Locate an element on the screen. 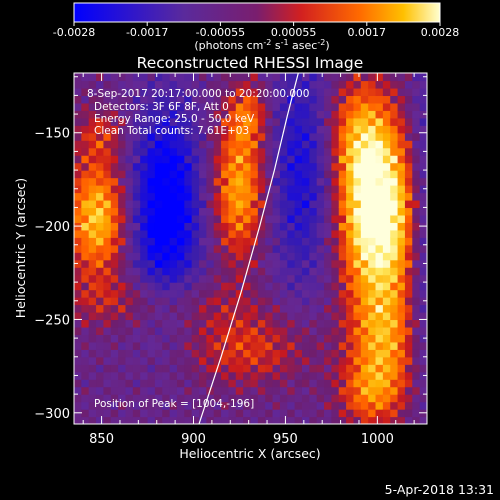 This screenshot has width=500, height=500. annotation-energy: Energy Range: 25.0 - 50.0 keV is located at coordinates (174, 119).